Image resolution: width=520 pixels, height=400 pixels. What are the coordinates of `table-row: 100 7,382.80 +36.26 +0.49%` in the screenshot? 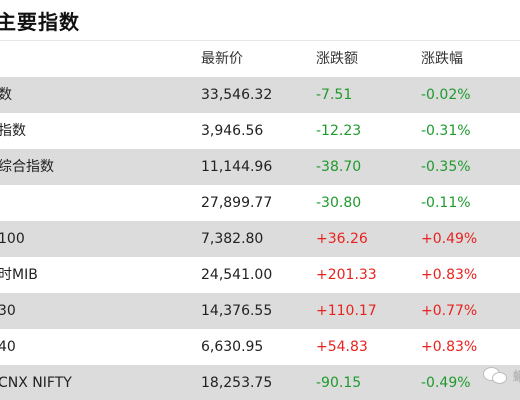 It's located at (260, 239).